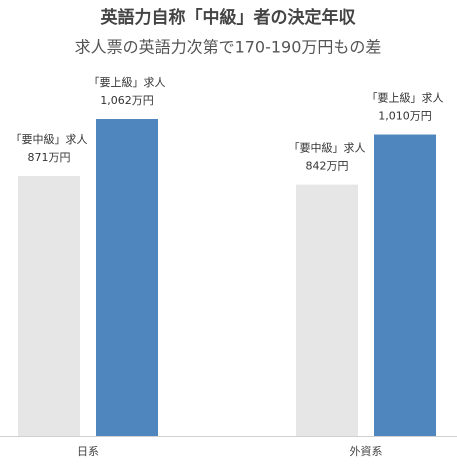  I want to click on chart-title: 英語力自称「中級」者の決定年収, so click(229, 17).